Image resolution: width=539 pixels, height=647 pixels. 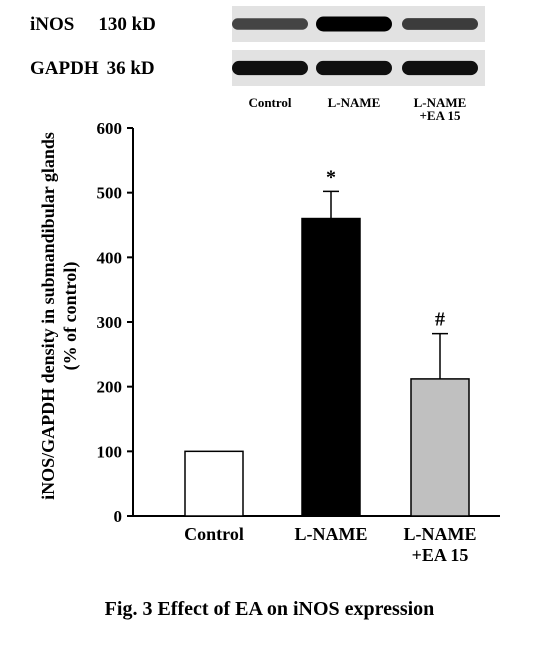 I want to click on error-bars, so click(x=385, y=284).